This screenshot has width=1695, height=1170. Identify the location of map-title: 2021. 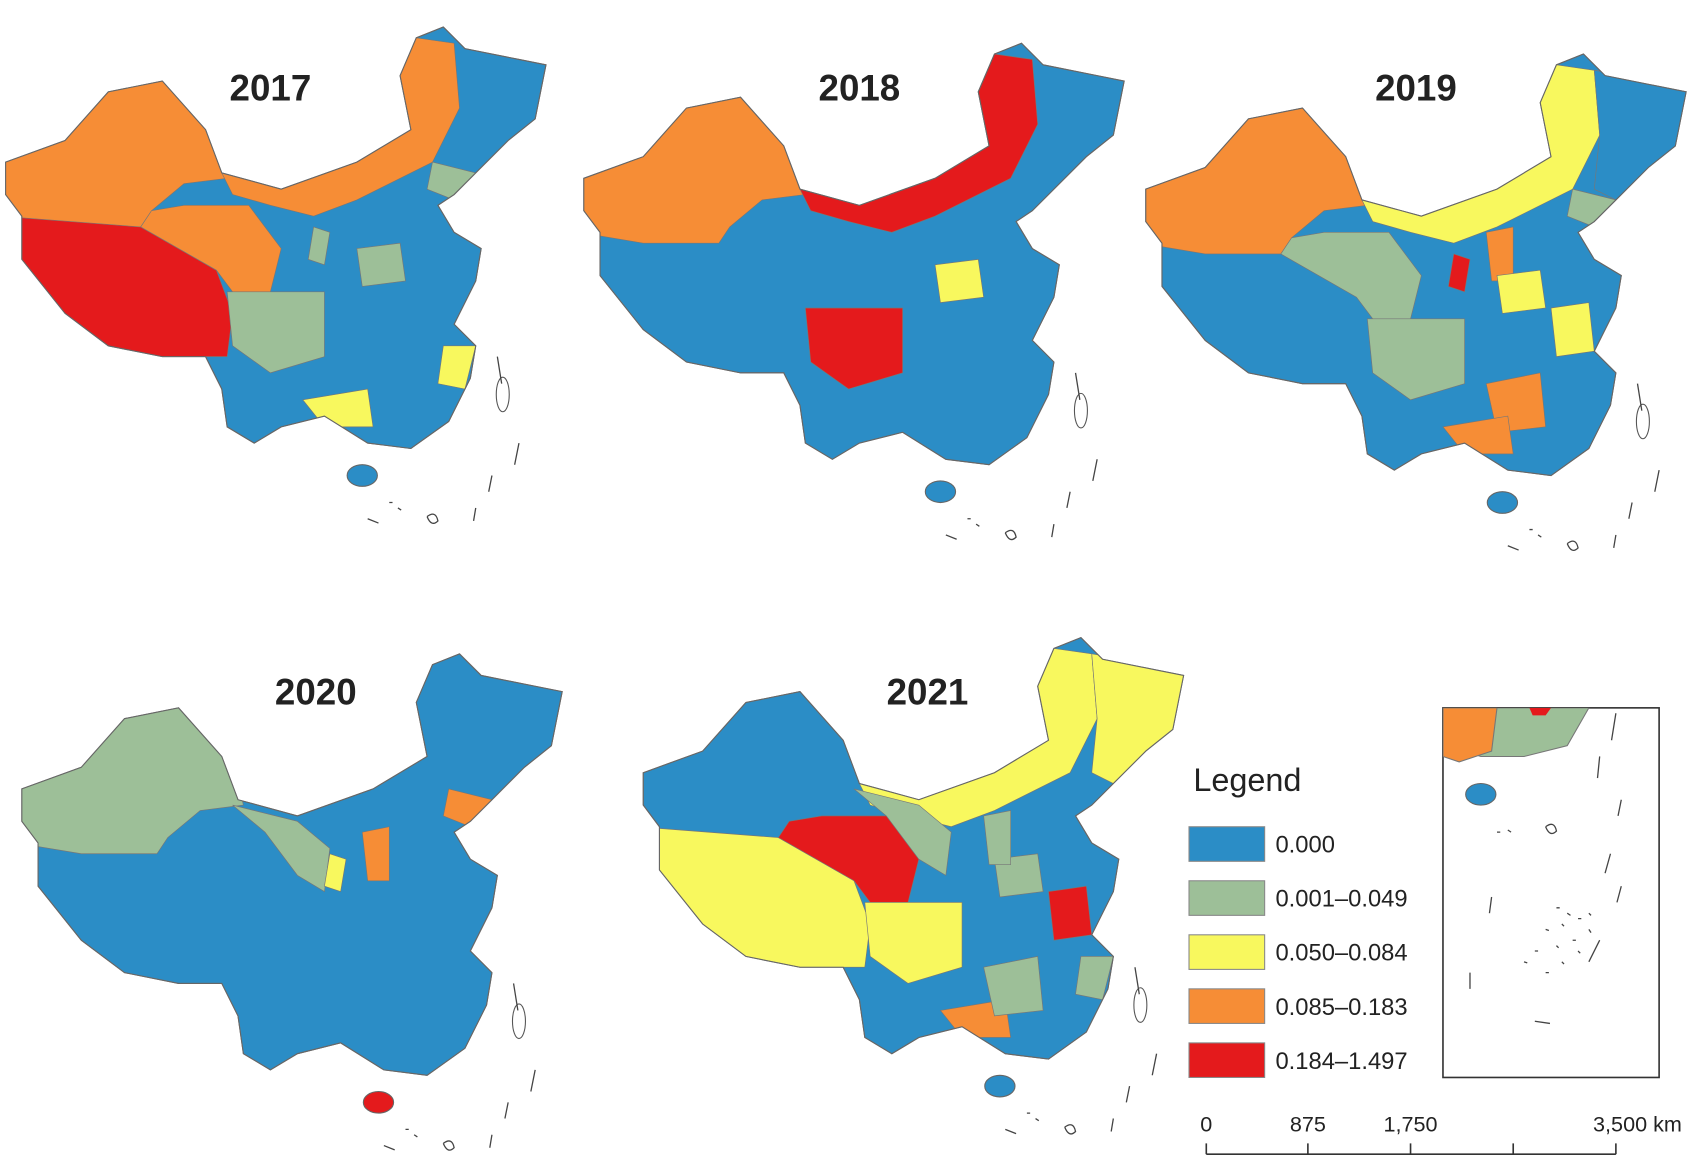
(928, 692).